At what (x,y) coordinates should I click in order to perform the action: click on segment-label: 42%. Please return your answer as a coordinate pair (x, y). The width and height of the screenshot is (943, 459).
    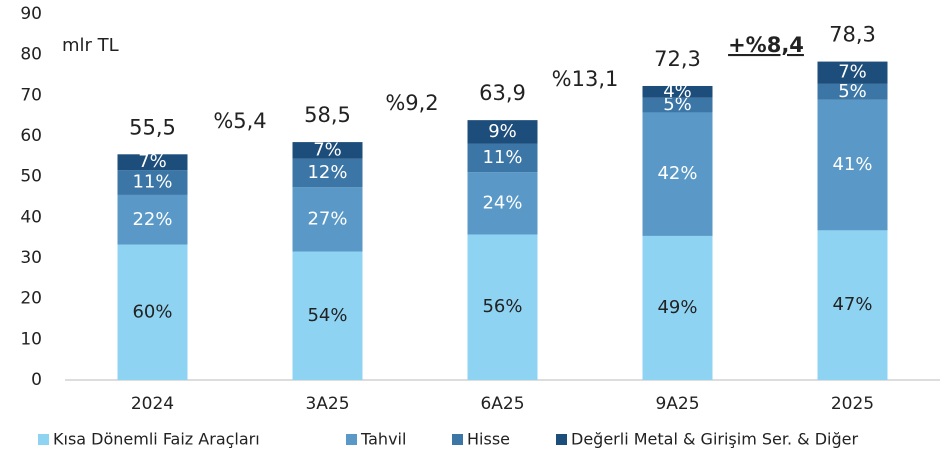
    Looking at the image, I should click on (677, 173).